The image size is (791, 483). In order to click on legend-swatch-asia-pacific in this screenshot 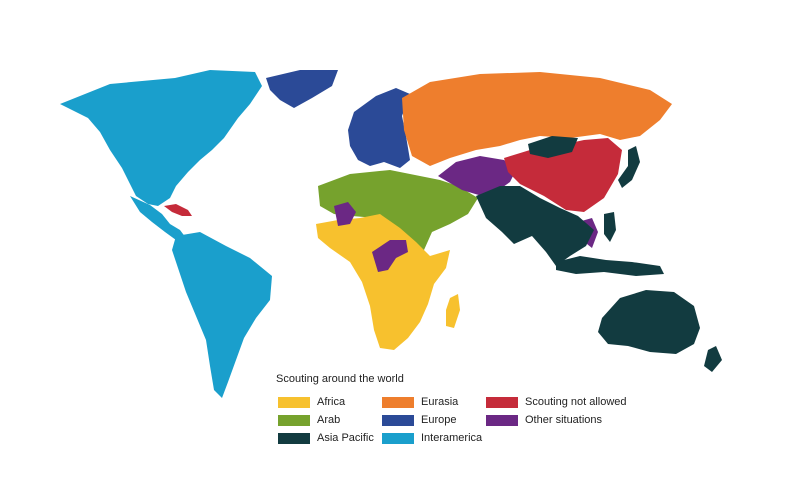, I will do `click(294, 438)`.